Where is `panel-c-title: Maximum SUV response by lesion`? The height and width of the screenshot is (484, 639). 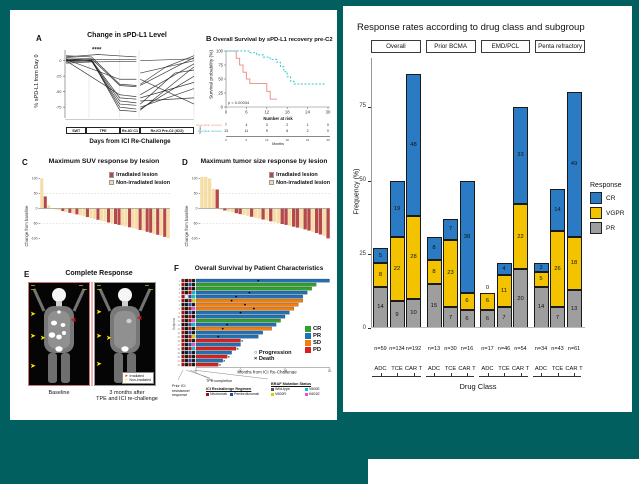
panel-c-title: Maximum SUV response by lesion is located at coordinates (104, 161).